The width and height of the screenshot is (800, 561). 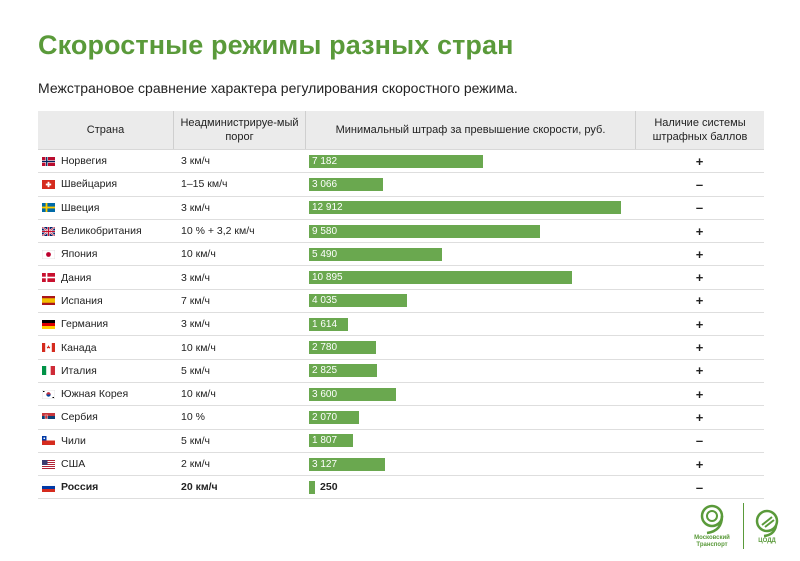 What do you see at coordinates (735, 526) in the screenshot?
I see `logos: Московский Транспорт ЦОДД` at bounding box center [735, 526].